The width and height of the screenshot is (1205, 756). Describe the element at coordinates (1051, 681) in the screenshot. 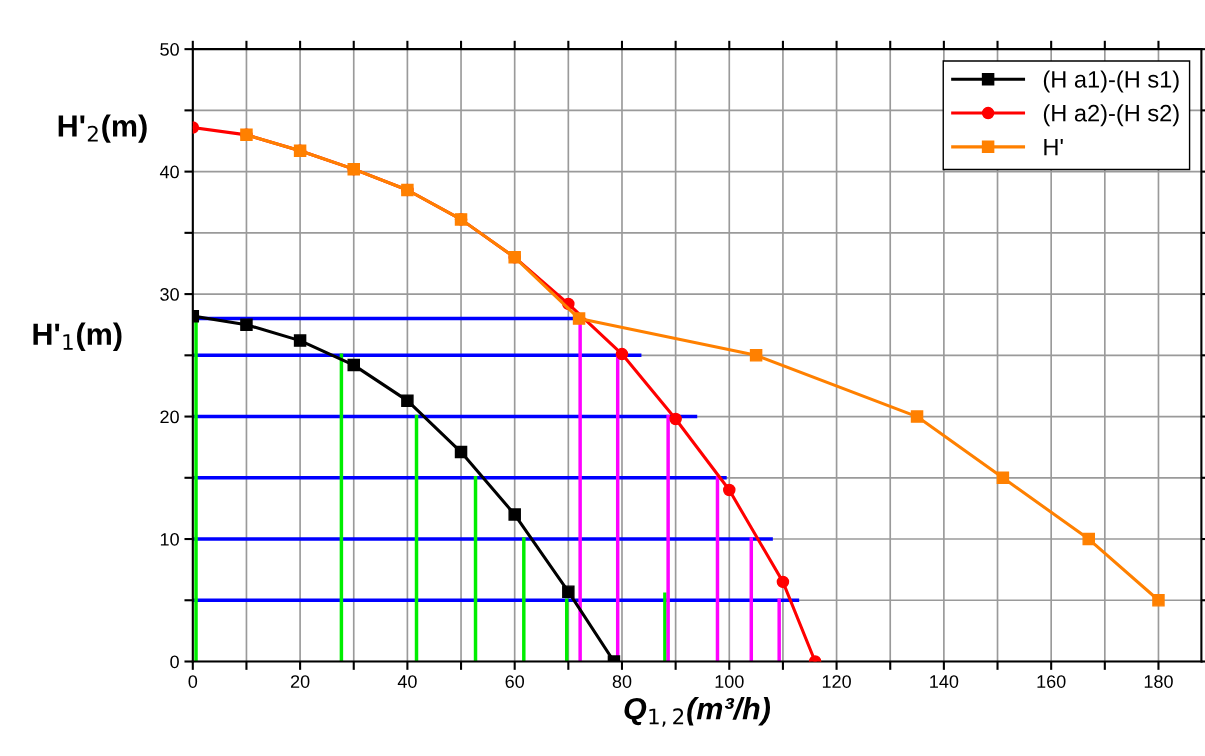

I see `x-tick-label: 160` at that location.